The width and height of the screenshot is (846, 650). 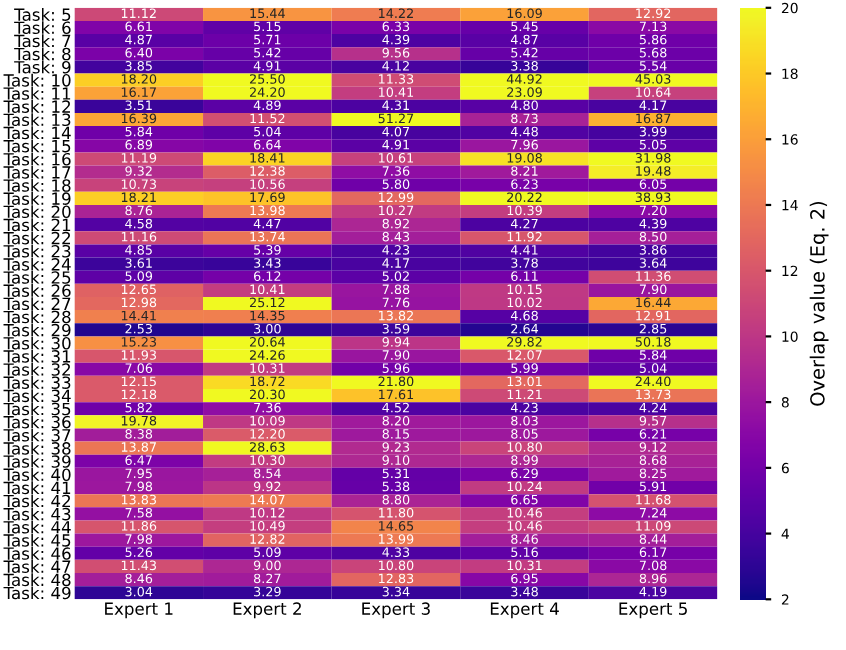 I want to click on y-tick-label: Task: 10, so click(x=37, y=80).